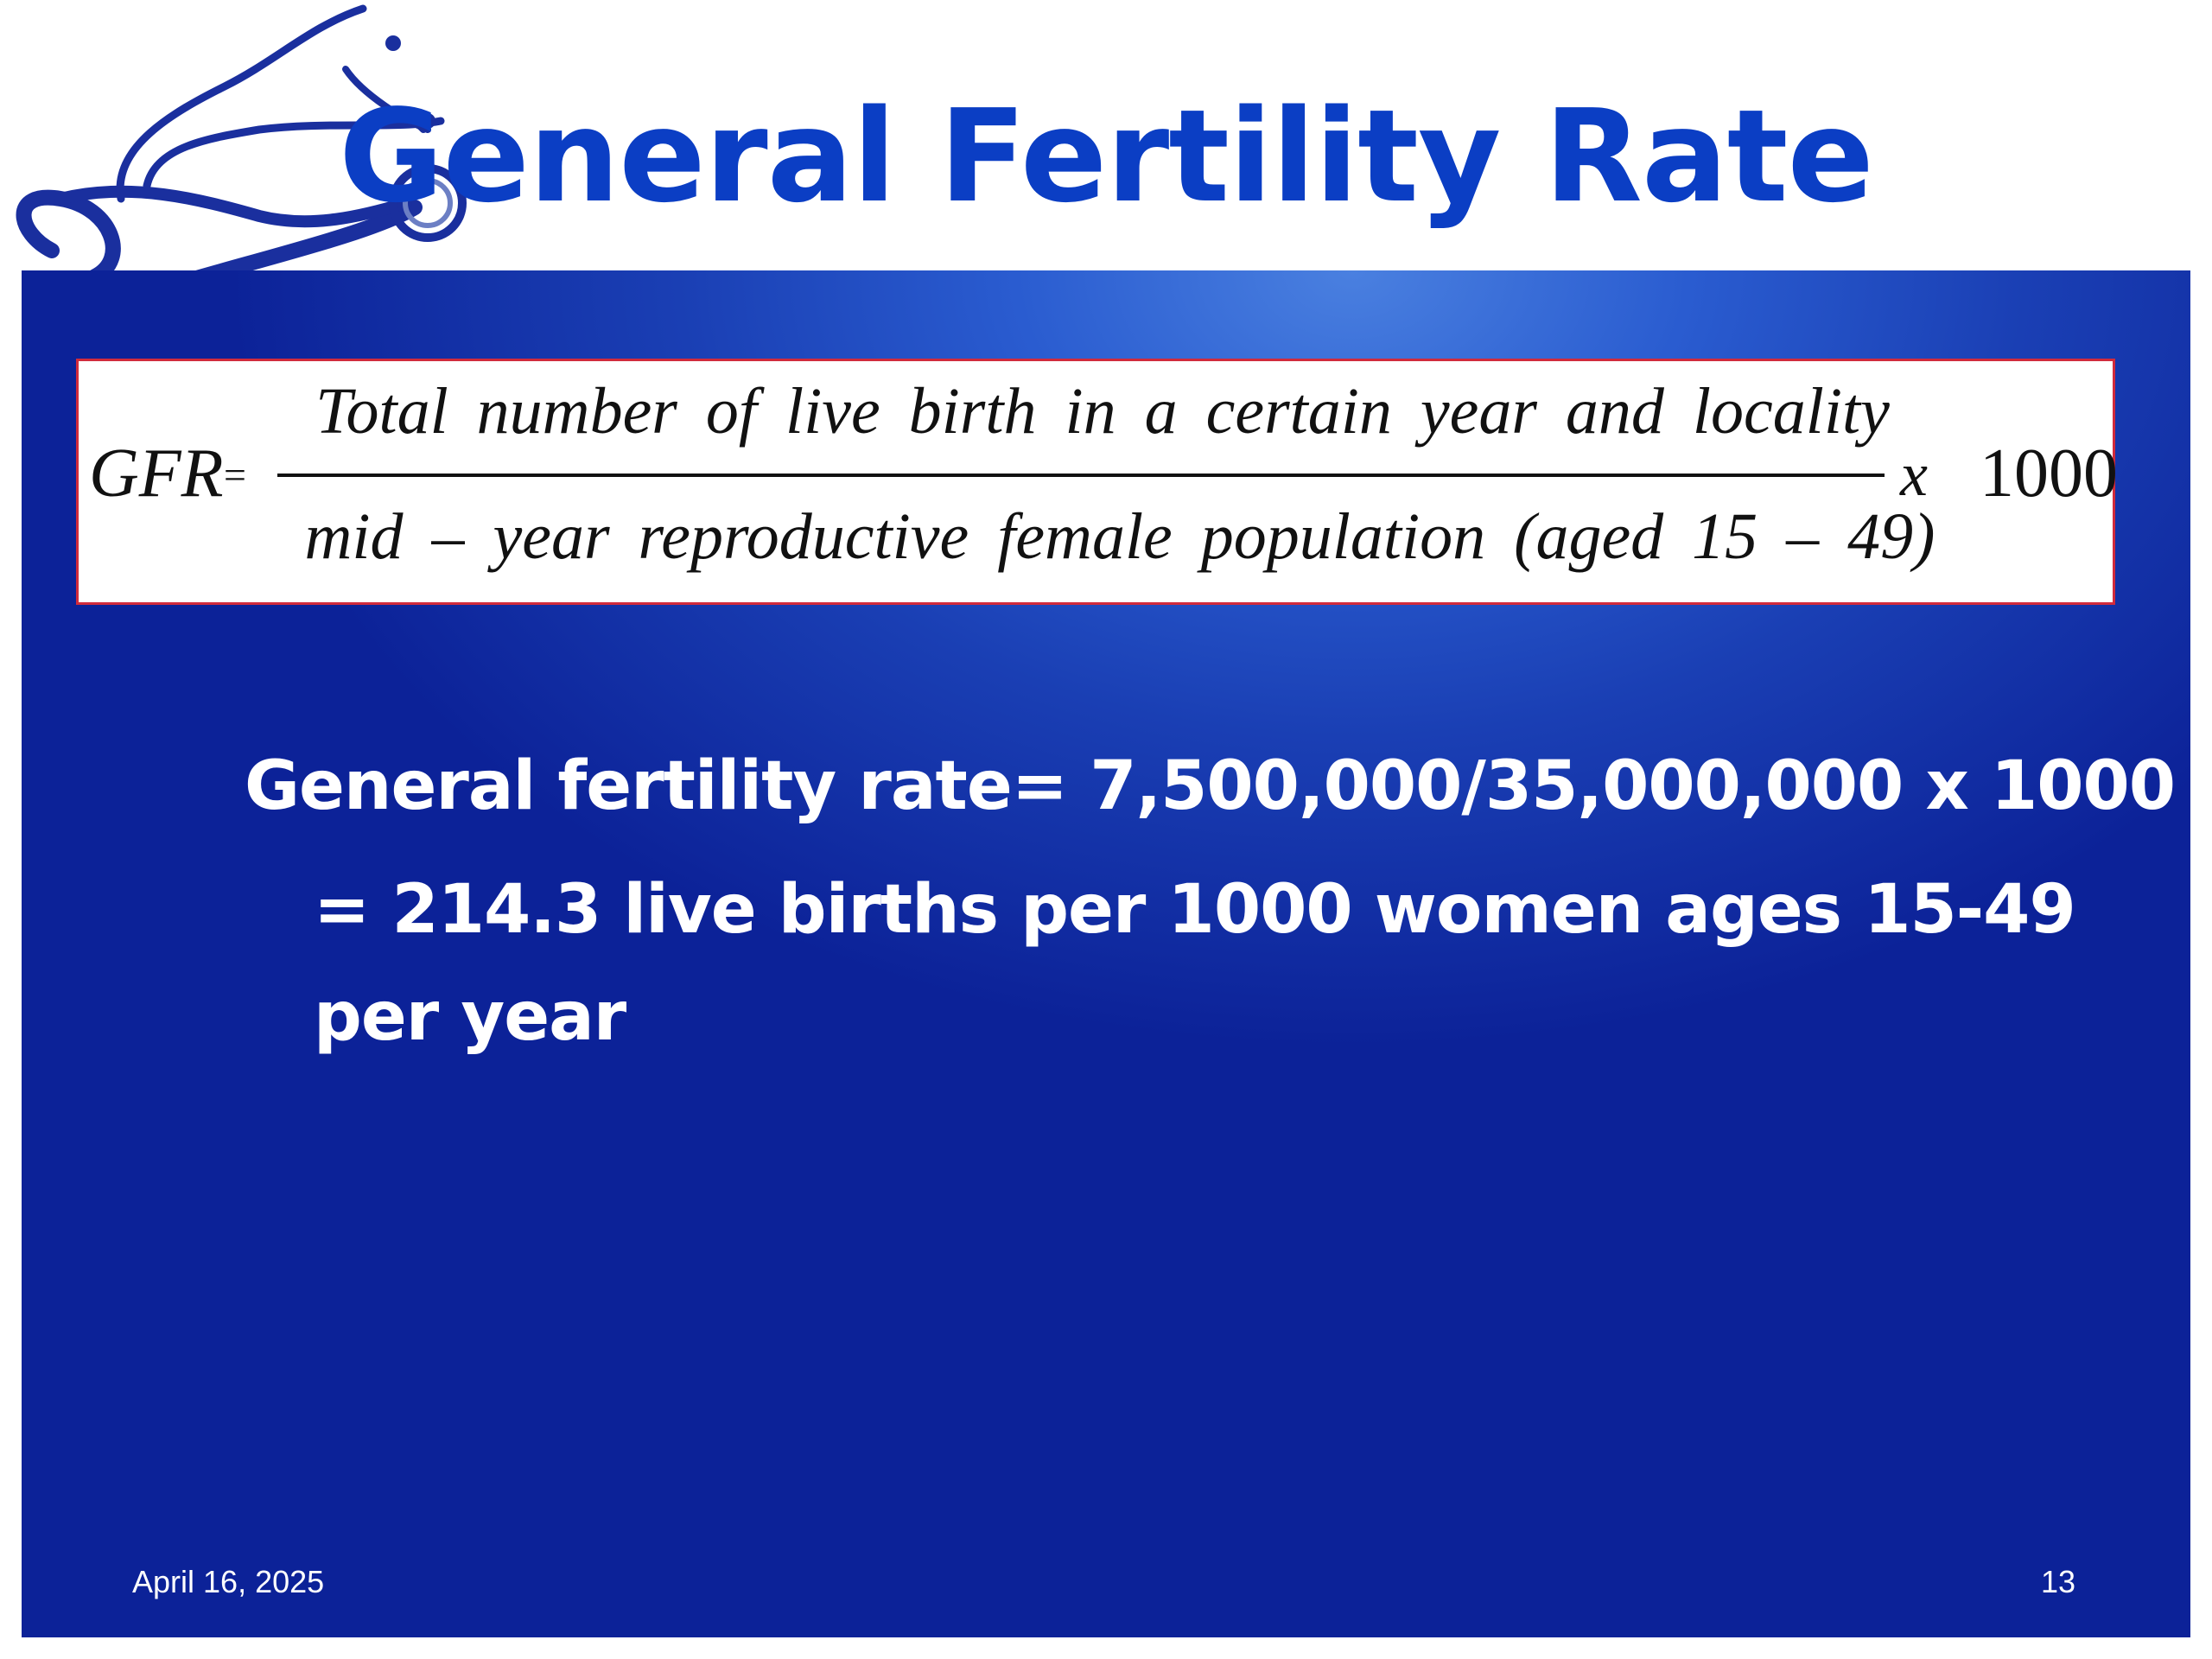 The height and width of the screenshot is (1659, 2212). I want to click on result-line-2: per year, so click(470, 1017).